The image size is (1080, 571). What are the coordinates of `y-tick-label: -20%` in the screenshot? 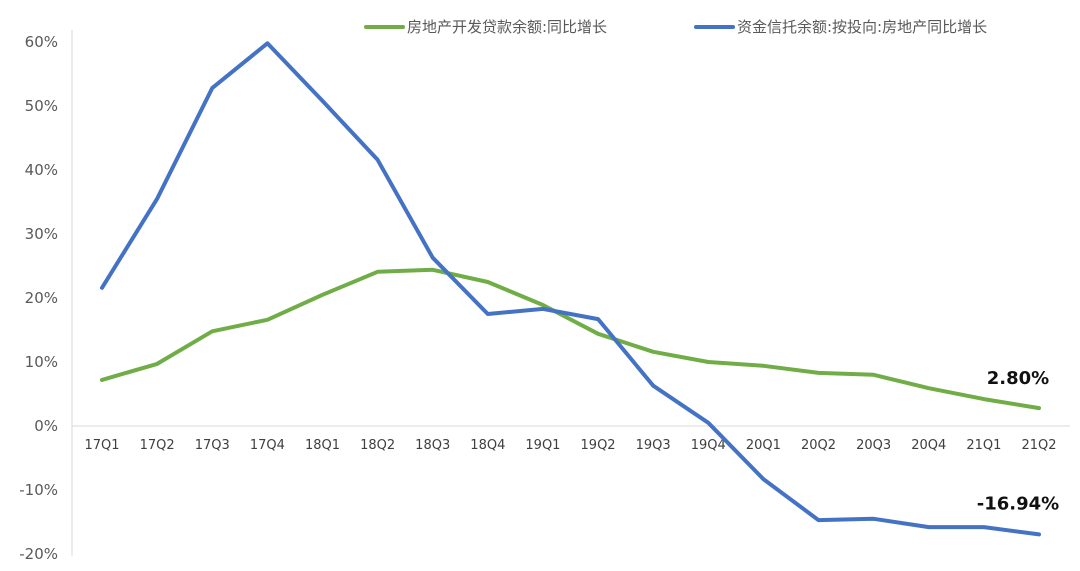 It's located at (38, 554).